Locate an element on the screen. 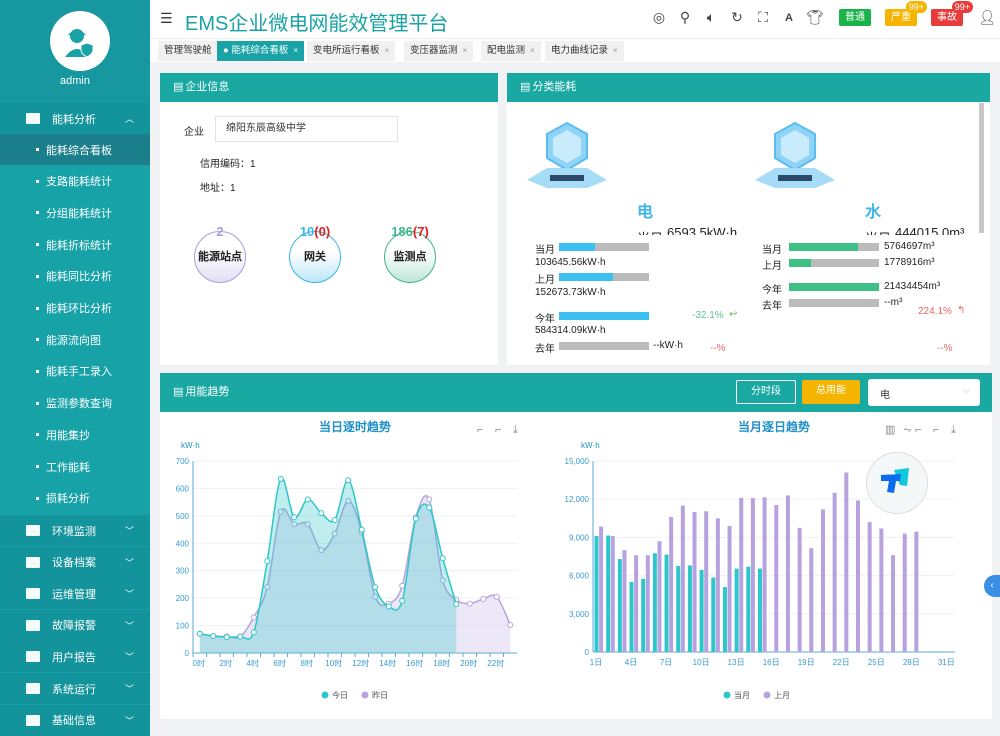 Image resolution: width=1000 pixels, height=736 pixels. period-button: 分时段 is located at coordinates (766, 392).